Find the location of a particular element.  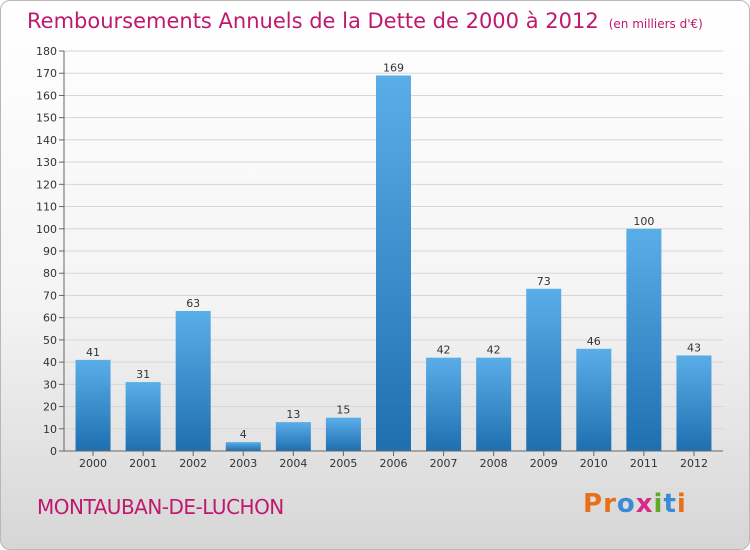

y-tick-label: 110 is located at coordinates (46, 207).